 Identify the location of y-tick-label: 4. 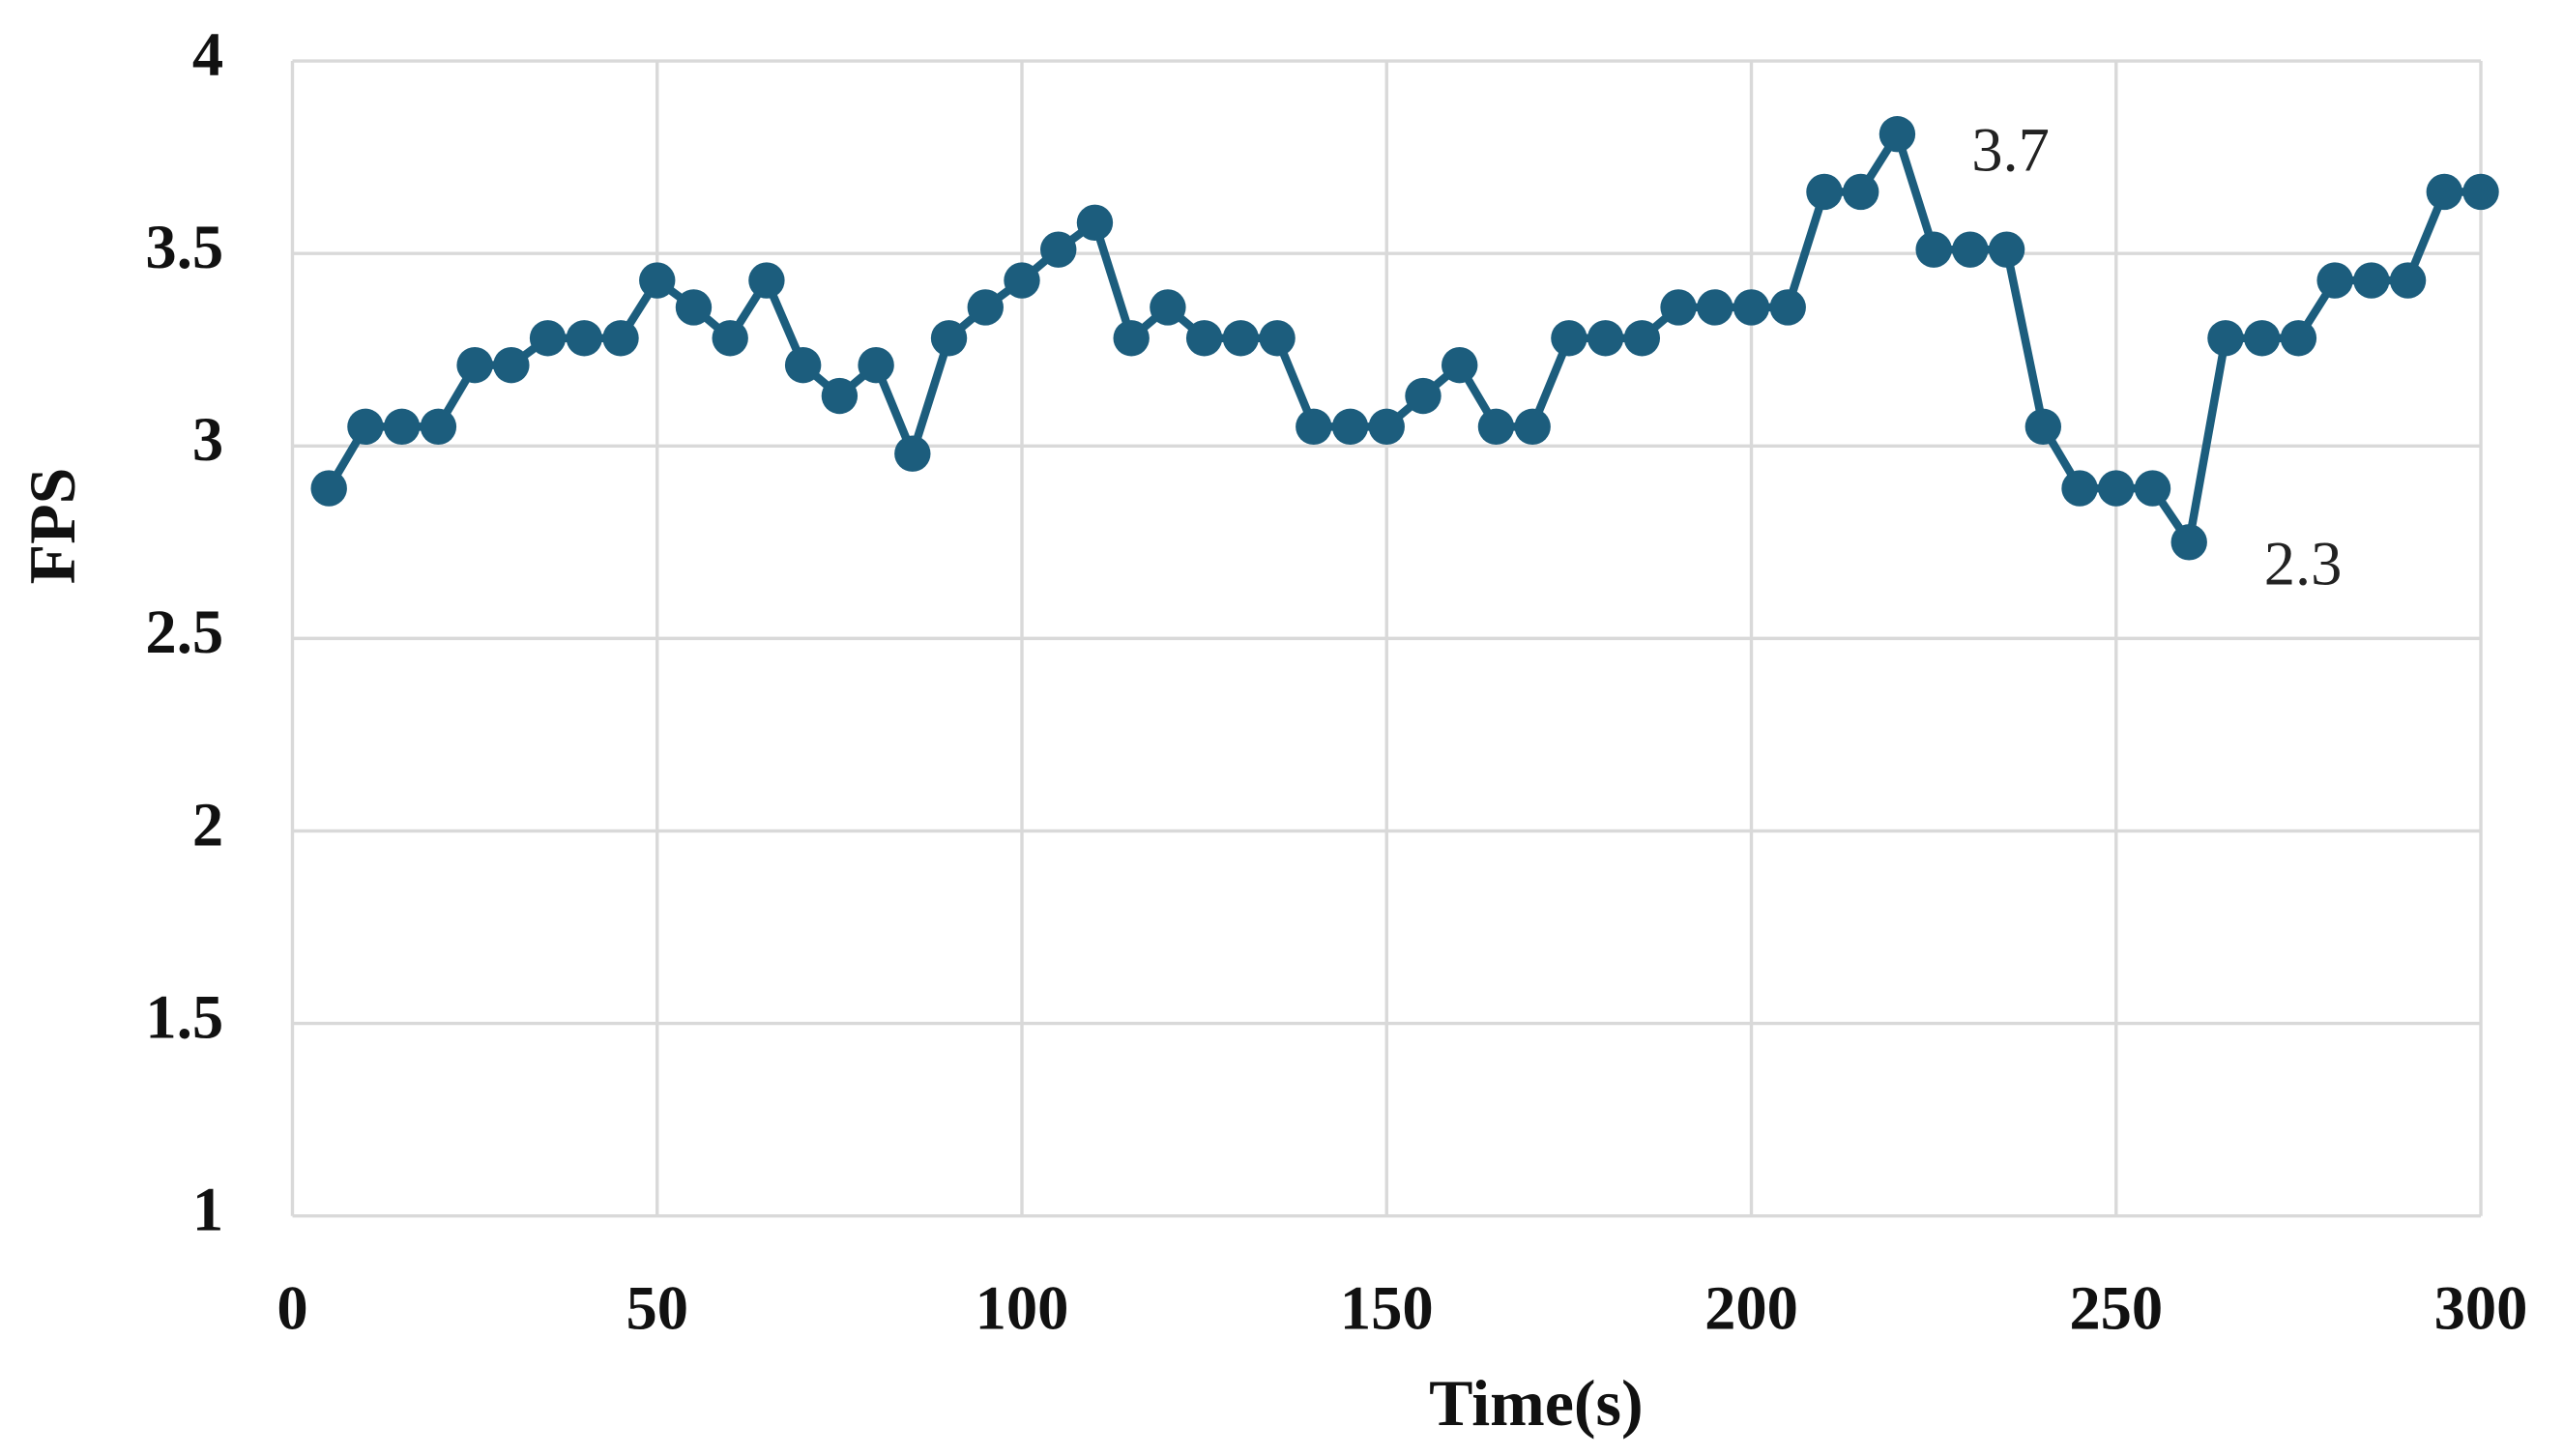
(207, 54).